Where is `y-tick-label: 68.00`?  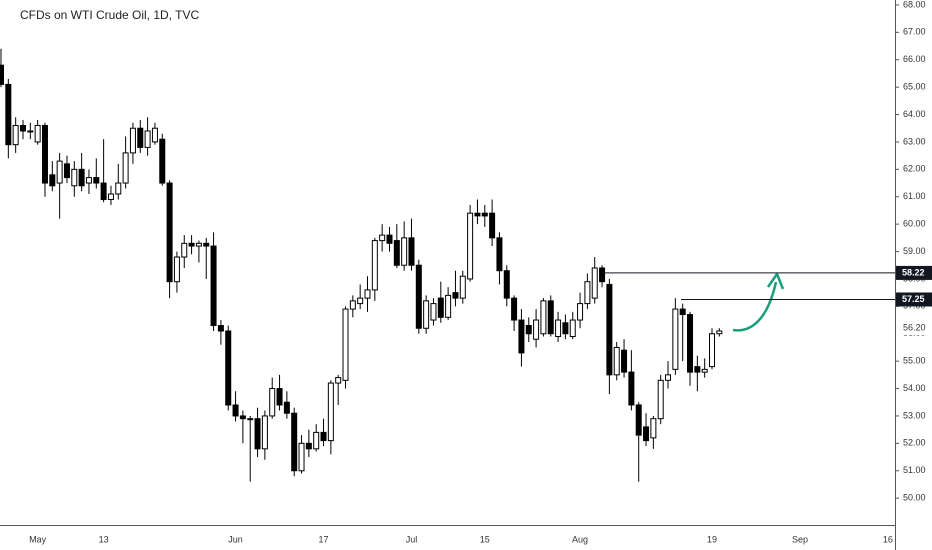
y-tick-label: 68.00 is located at coordinates (914, 4).